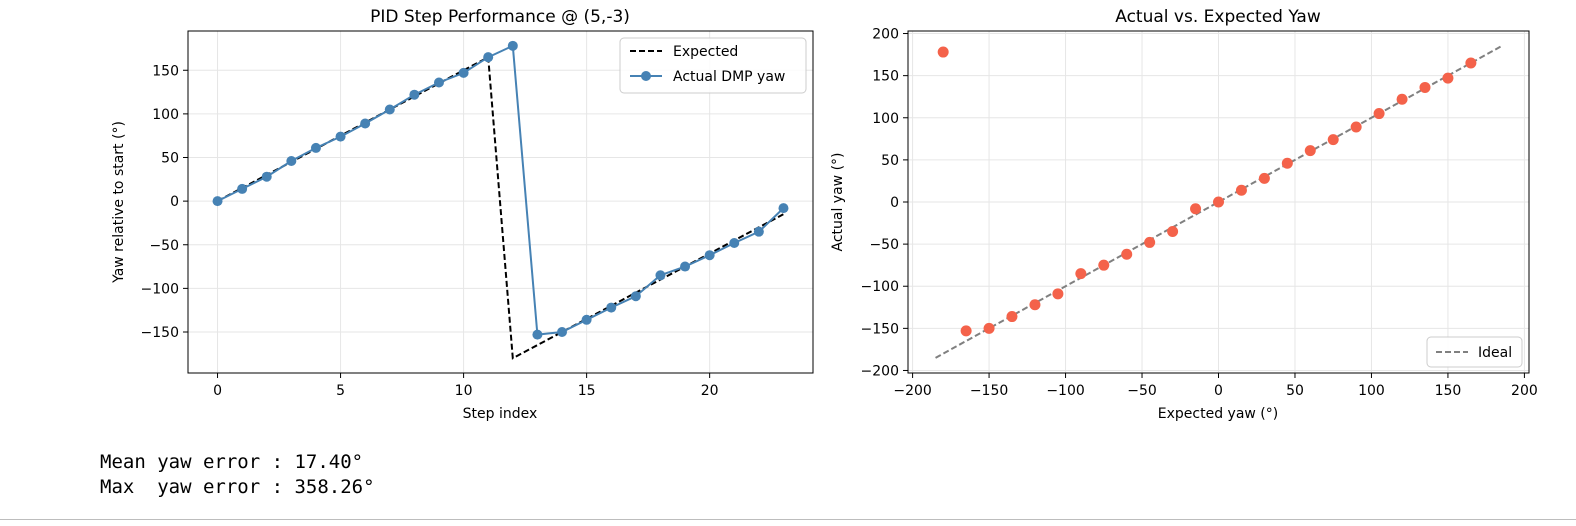  What do you see at coordinates (788, 519) in the screenshot?
I see `cell-divider` at bounding box center [788, 519].